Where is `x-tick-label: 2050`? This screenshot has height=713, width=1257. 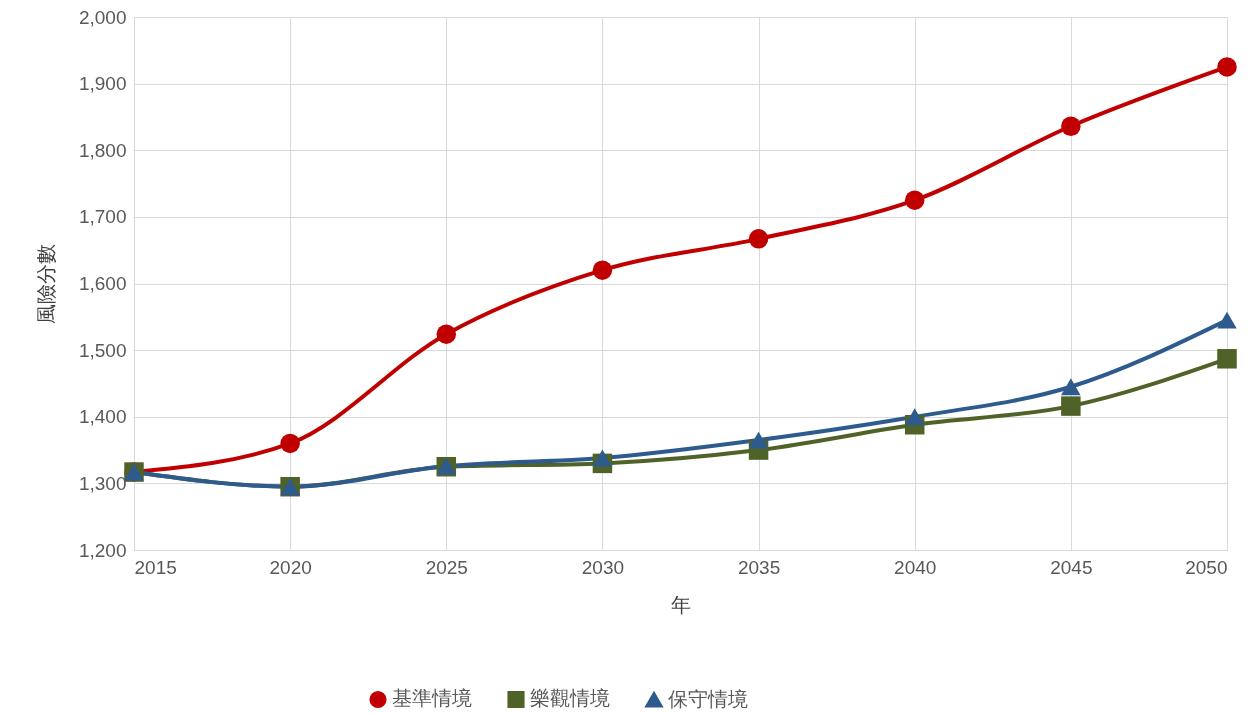 x-tick-label: 2050 is located at coordinates (1206, 567).